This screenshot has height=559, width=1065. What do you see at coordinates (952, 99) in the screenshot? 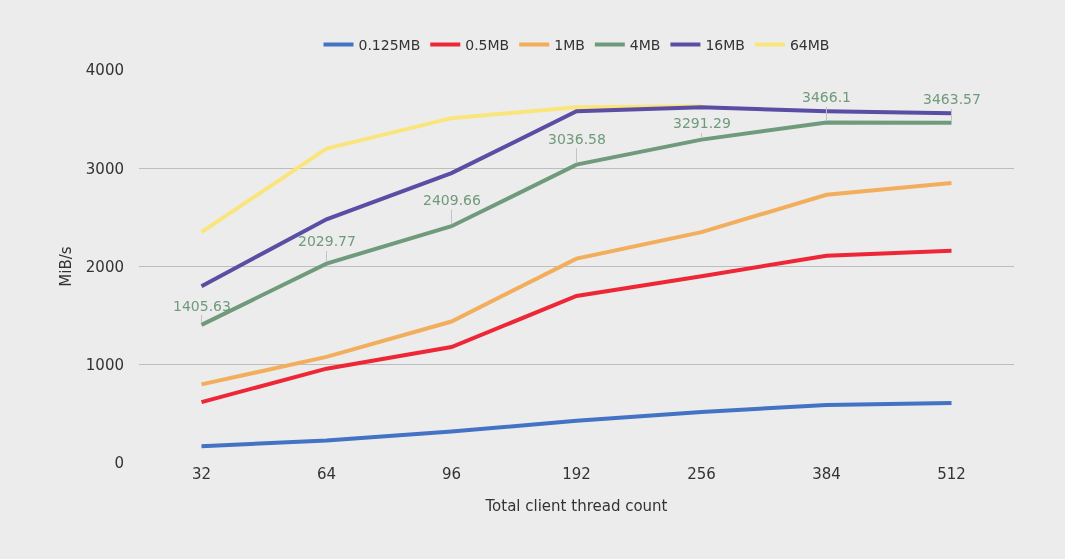
I see `data-label: 3463.57` at bounding box center [952, 99].